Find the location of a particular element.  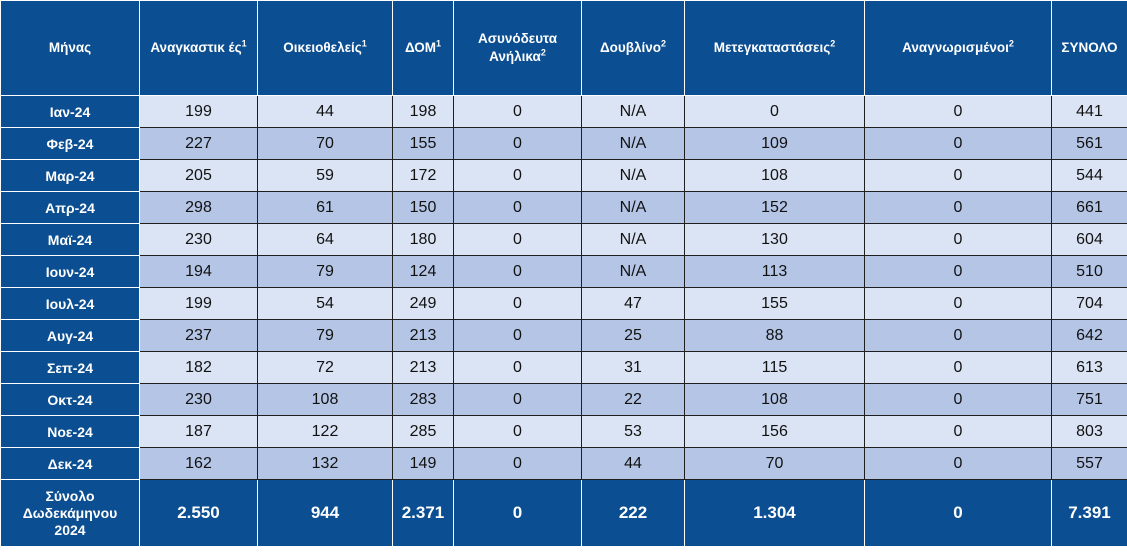

table-cell: 213 is located at coordinates (423, 367).